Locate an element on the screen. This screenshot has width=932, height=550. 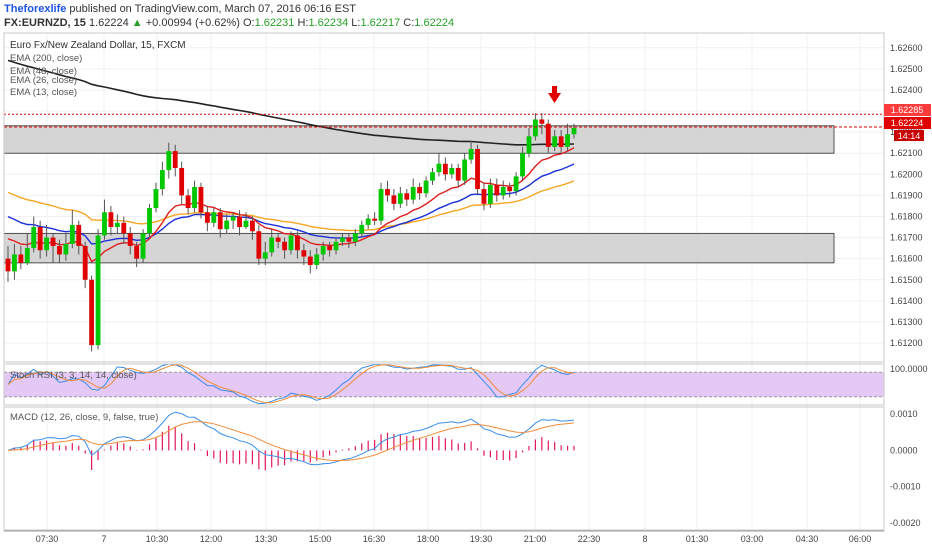
legend-ema48: EMA (48, close) is located at coordinates (43, 71).